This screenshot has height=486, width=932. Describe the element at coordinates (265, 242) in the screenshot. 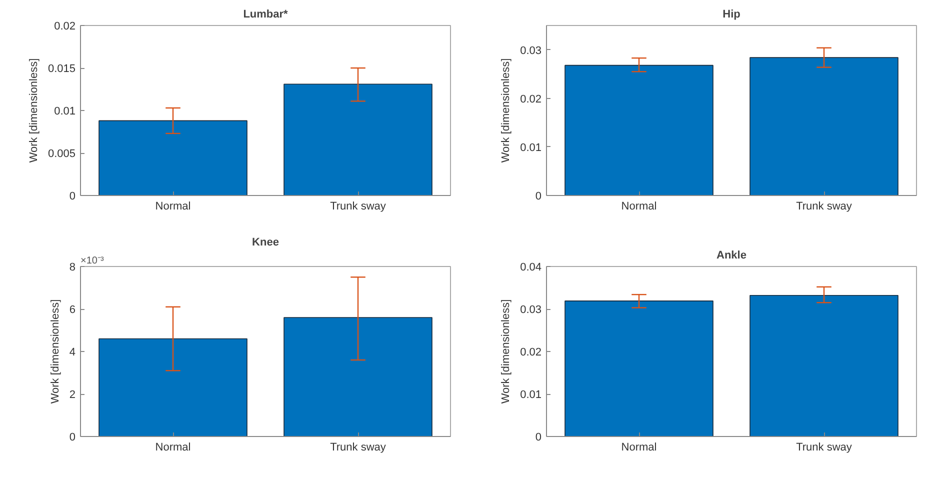

I see `chart-title: Knee` at that location.